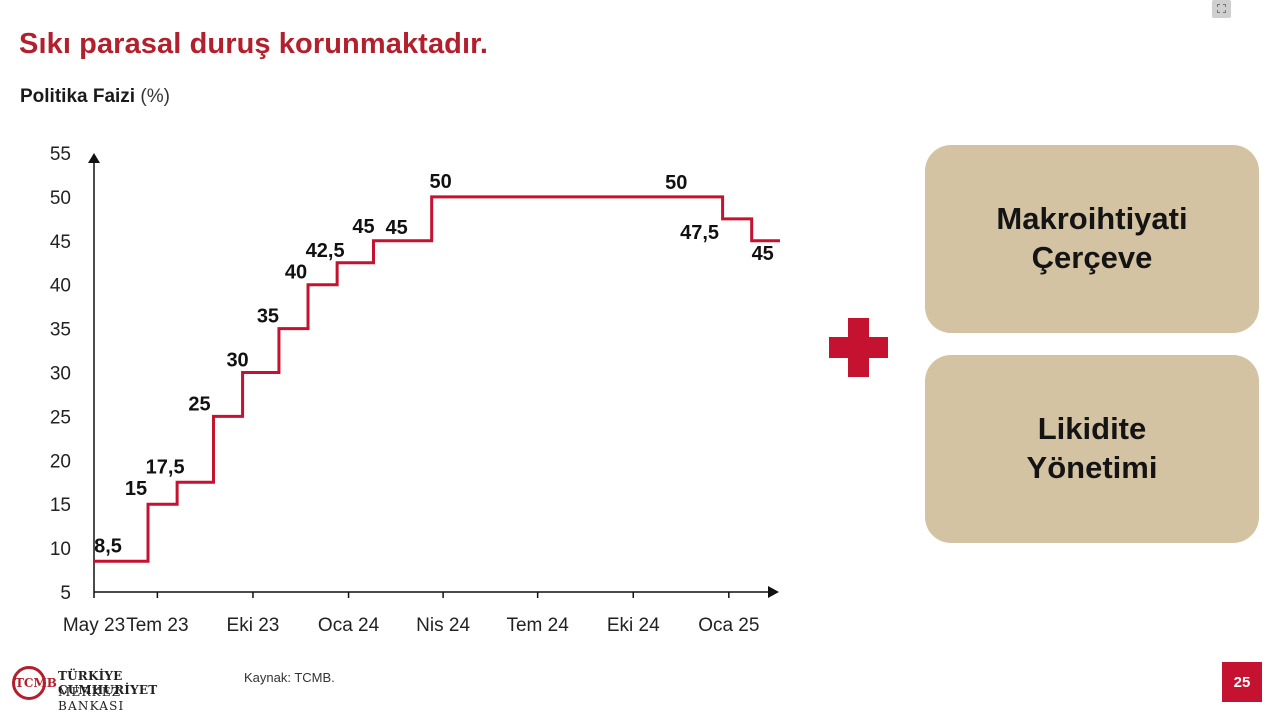 The width and height of the screenshot is (1280, 721). I want to click on card1-line1: Makroihtiyati, so click(1092, 219).